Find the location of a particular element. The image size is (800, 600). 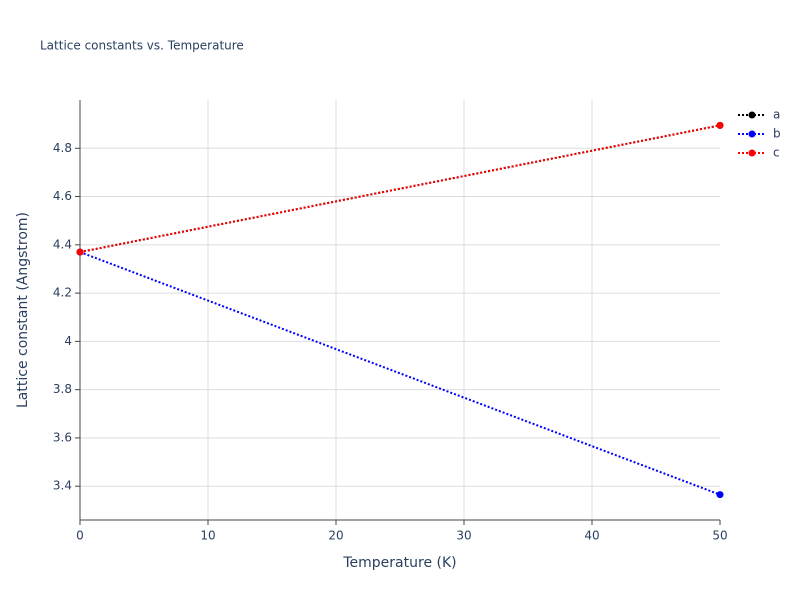

x-tick-label: 20 is located at coordinates (335, 536).